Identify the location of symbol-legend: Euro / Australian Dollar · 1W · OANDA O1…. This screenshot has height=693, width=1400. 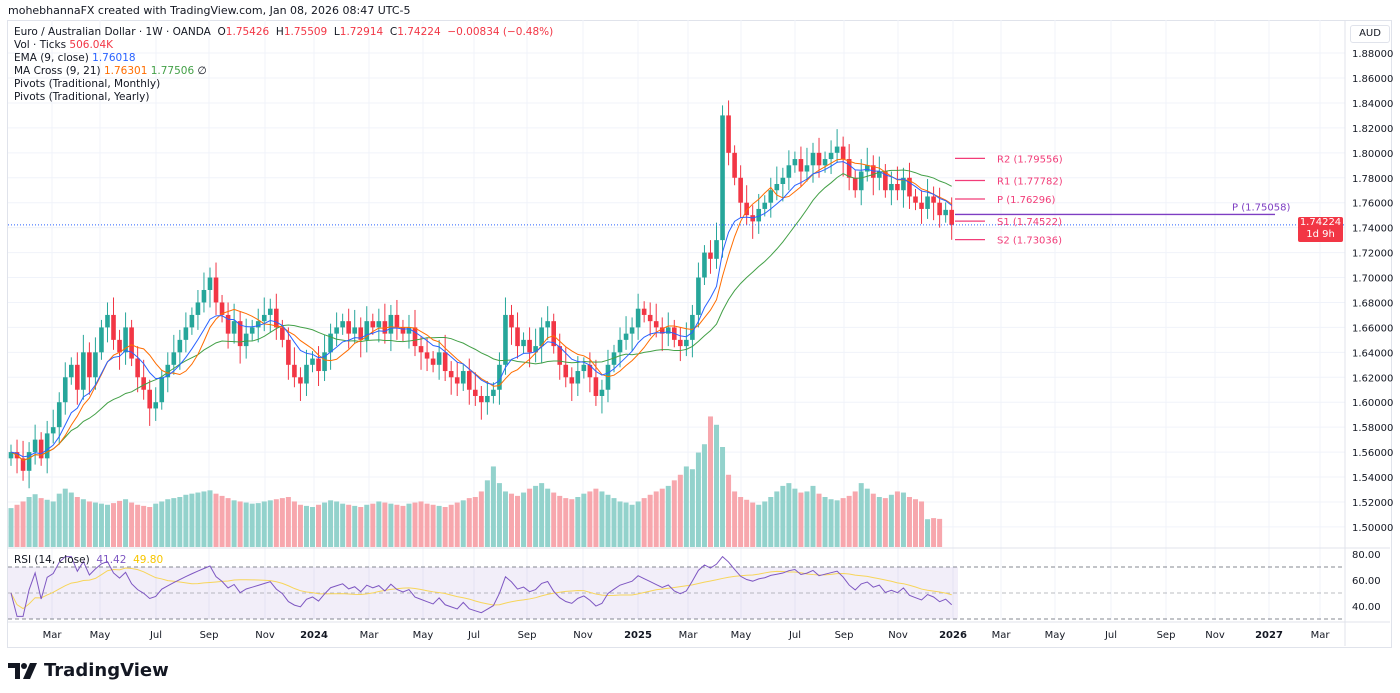
(283, 32).